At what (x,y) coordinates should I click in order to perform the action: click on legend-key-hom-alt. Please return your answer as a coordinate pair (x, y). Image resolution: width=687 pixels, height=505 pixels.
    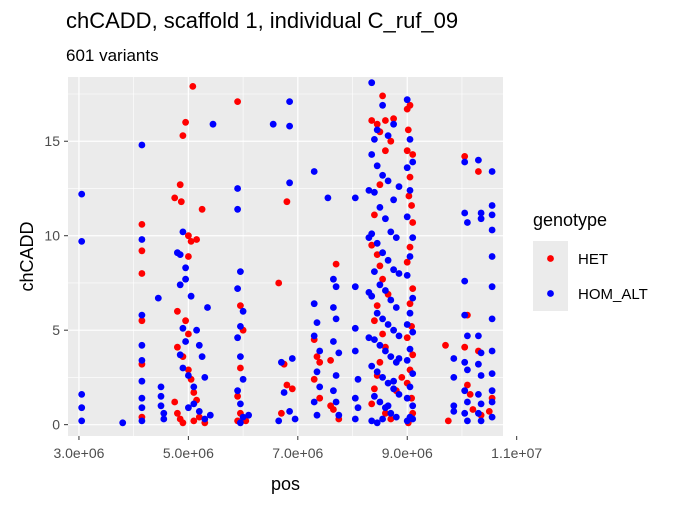
    Looking at the image, I should click on (550, 293).